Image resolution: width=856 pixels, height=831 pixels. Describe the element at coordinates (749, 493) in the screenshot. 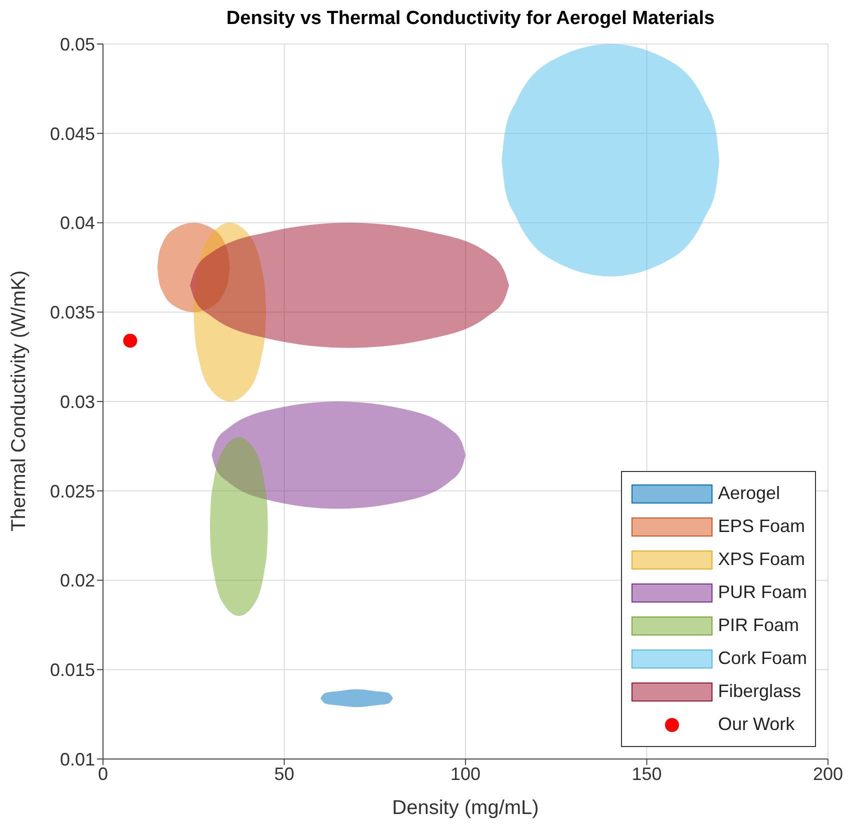

I see `legend-label: Aerogel` at that location.